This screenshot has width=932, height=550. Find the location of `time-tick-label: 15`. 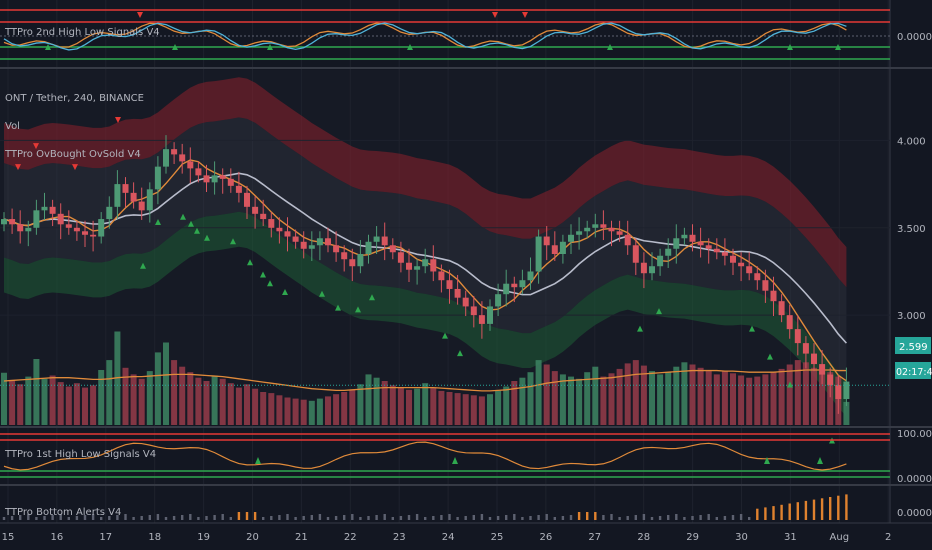

time-tick-label: 15 is located at coordinates (8, 537).